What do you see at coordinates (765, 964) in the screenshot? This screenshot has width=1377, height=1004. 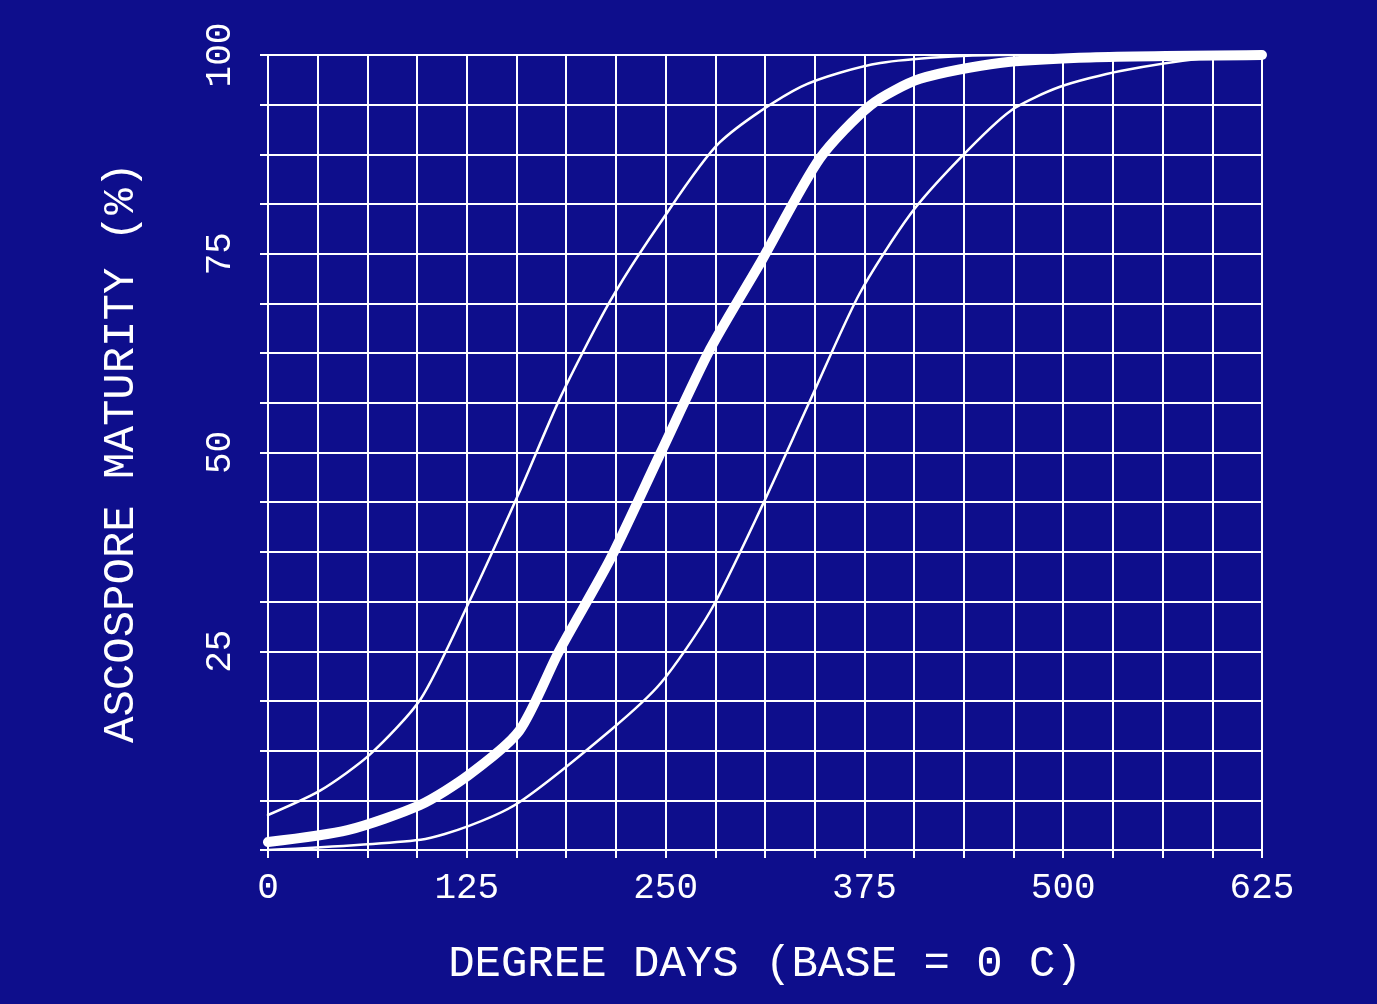 I see `x-axis-title: DEGREE DAYS (BASE = 0 C)` at bounding box center [765, 964].